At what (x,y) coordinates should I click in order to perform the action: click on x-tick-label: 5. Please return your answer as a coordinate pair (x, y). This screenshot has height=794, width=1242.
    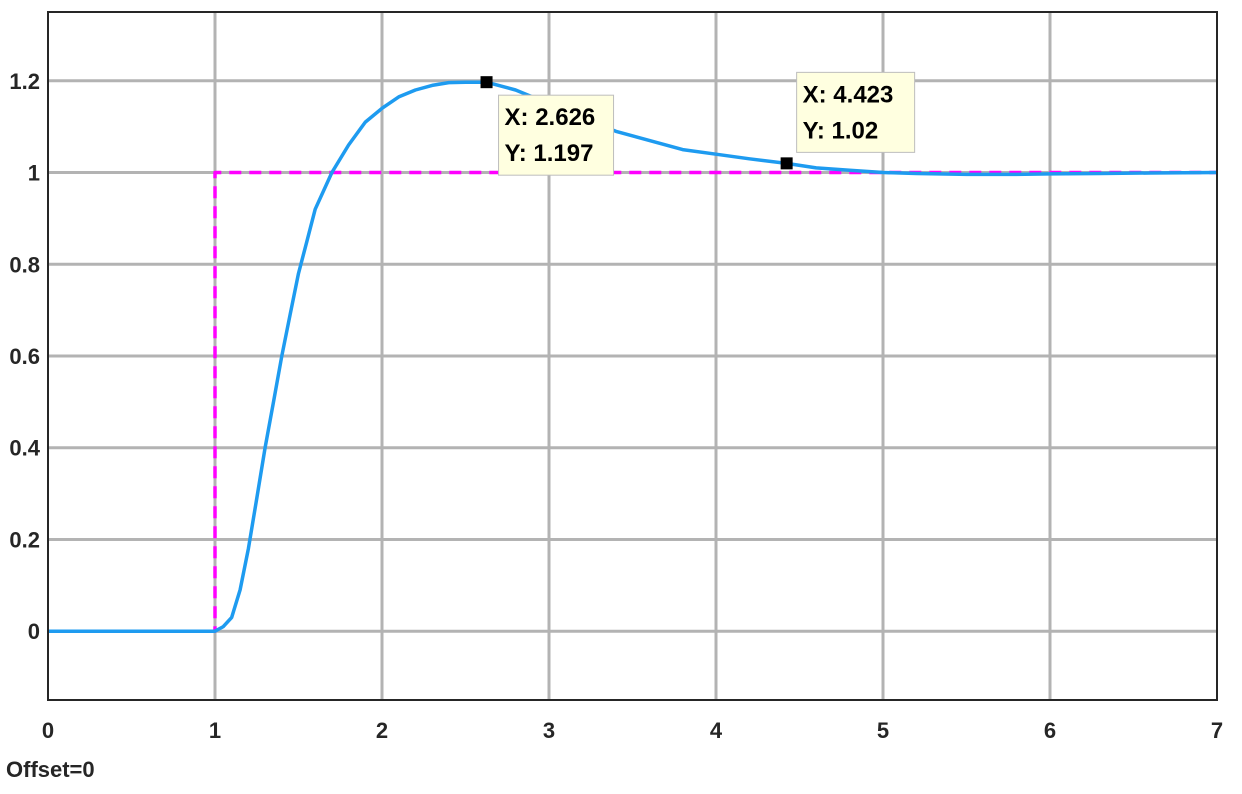
    Looking at the image, I should click on (883, 730).